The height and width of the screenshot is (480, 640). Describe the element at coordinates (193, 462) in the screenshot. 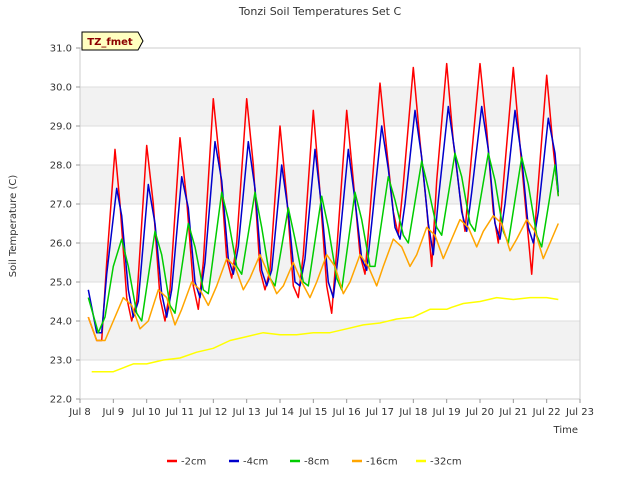

I see `legend-label: -2cm` at that location.